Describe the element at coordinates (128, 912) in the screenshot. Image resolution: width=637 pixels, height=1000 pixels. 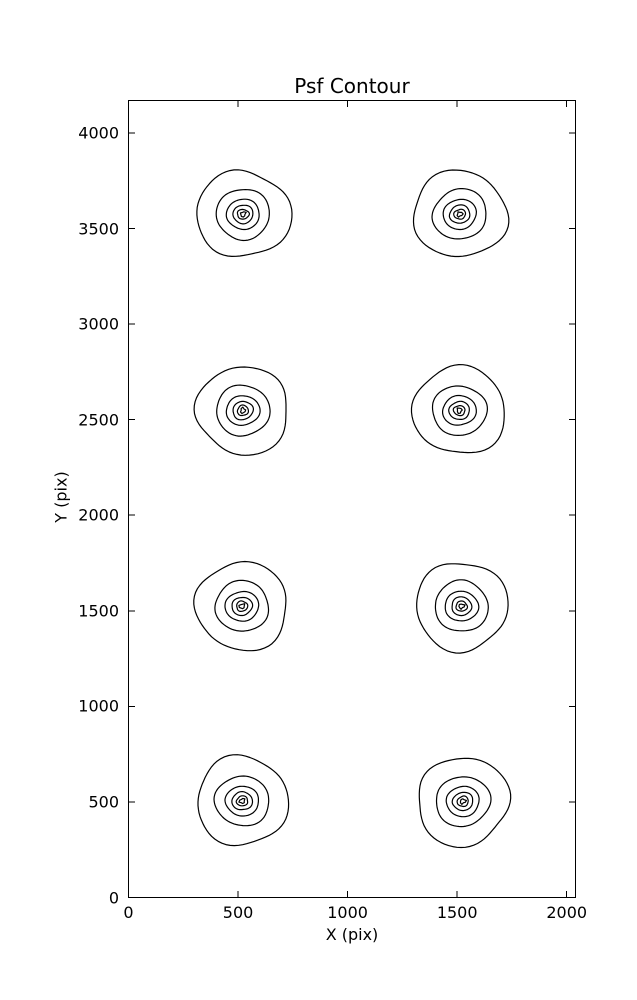
I see `x-tick-label: 0` at that location.